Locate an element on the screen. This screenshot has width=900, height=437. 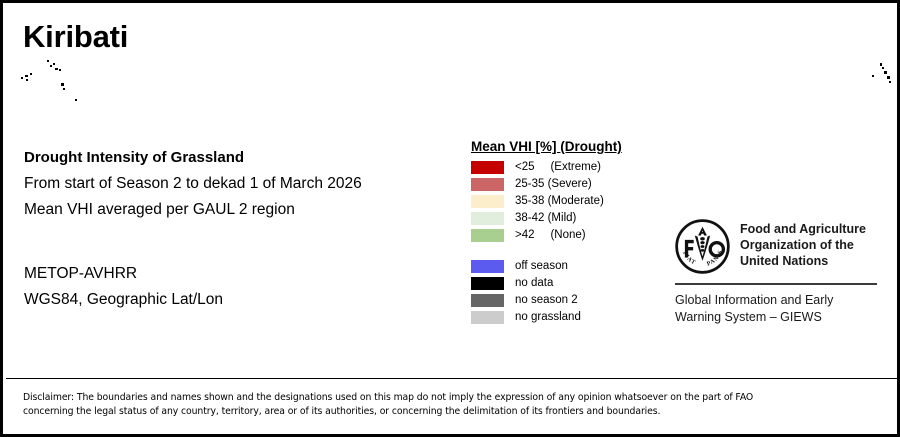
legend-class-row: 38-42 (Mild) is located at coordinates (571, 218).